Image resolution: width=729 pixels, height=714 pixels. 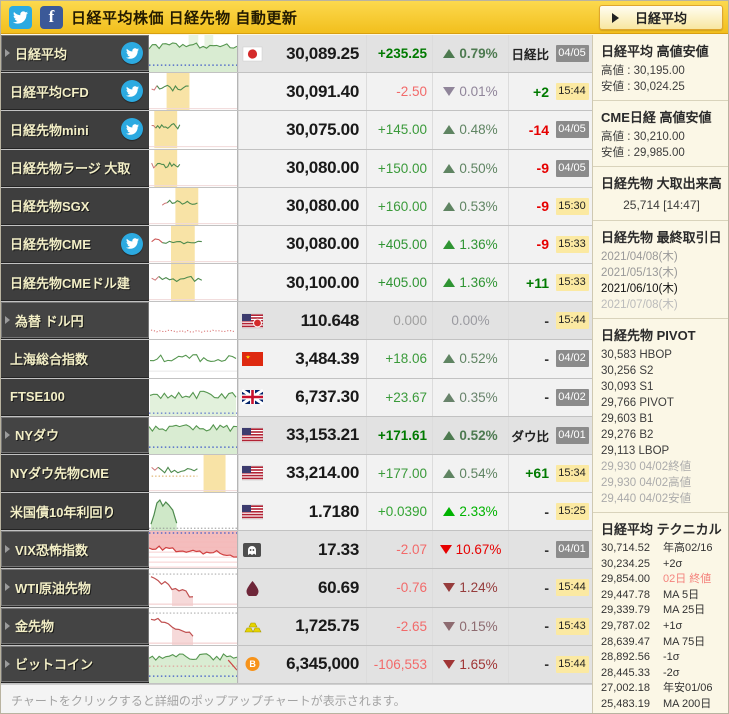 I want to click on price-cell: 30,080.00, so click(x=302, y=168).